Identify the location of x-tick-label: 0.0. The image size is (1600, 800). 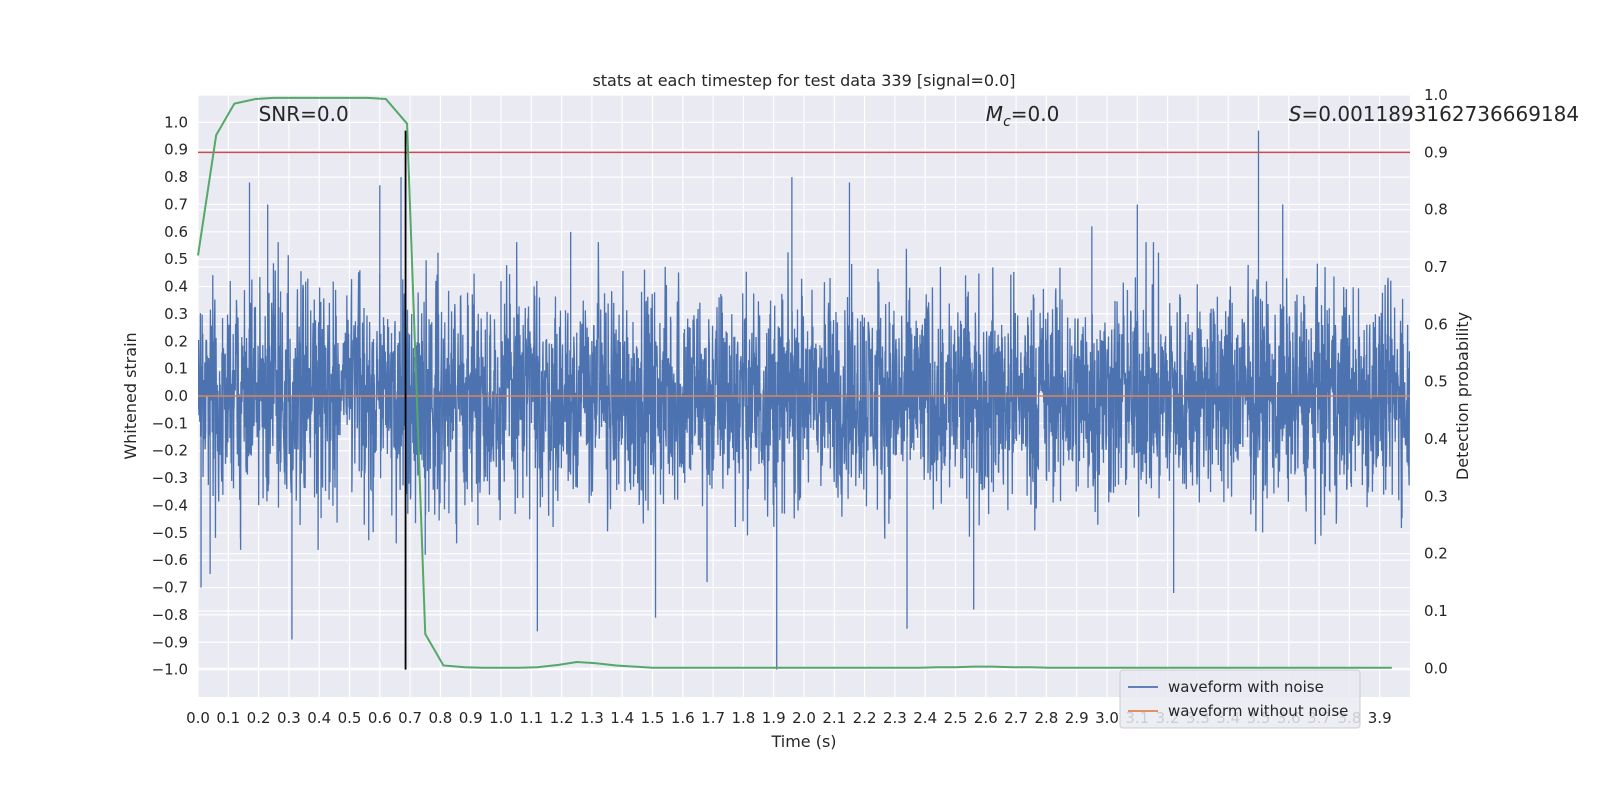
(198, 718).